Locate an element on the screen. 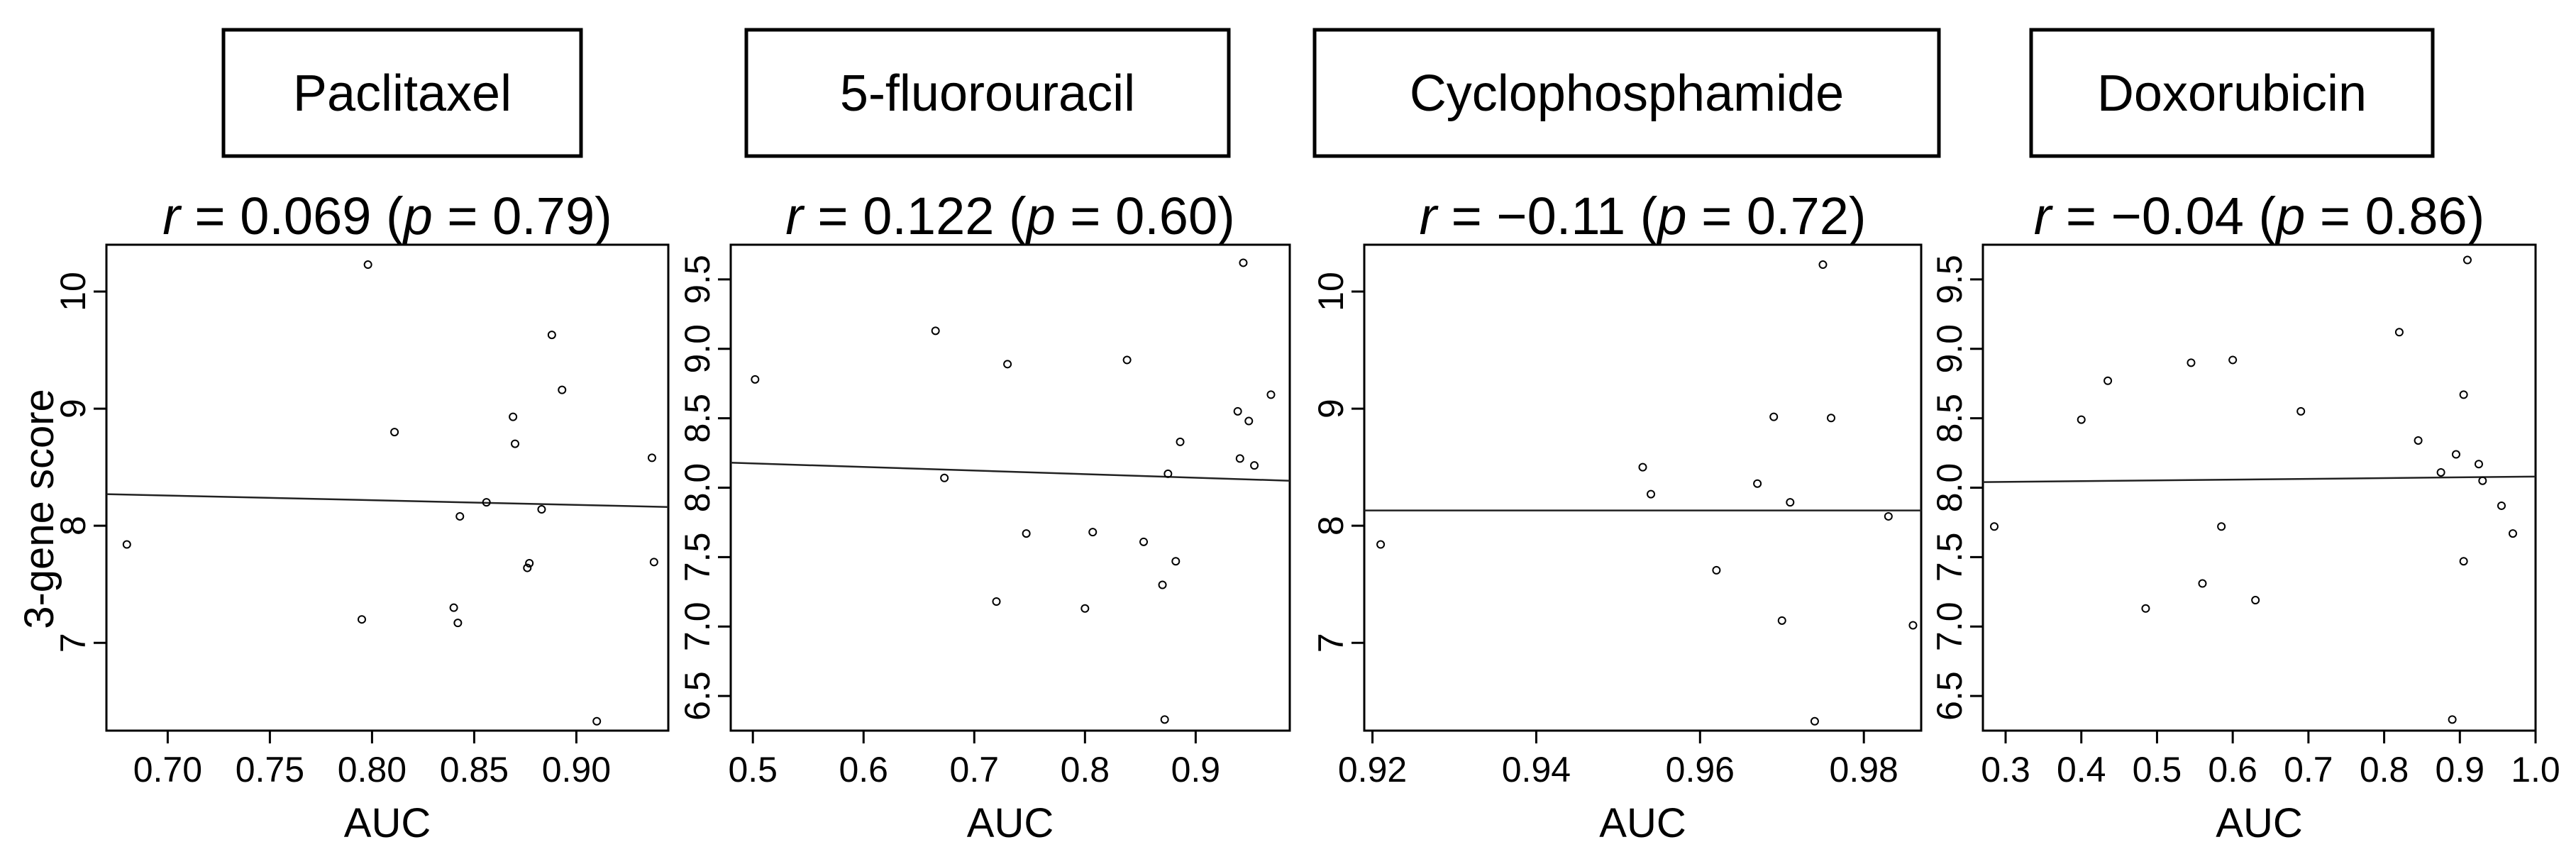  panel-title: Paclitaxel is located at coordinates (402, 94).